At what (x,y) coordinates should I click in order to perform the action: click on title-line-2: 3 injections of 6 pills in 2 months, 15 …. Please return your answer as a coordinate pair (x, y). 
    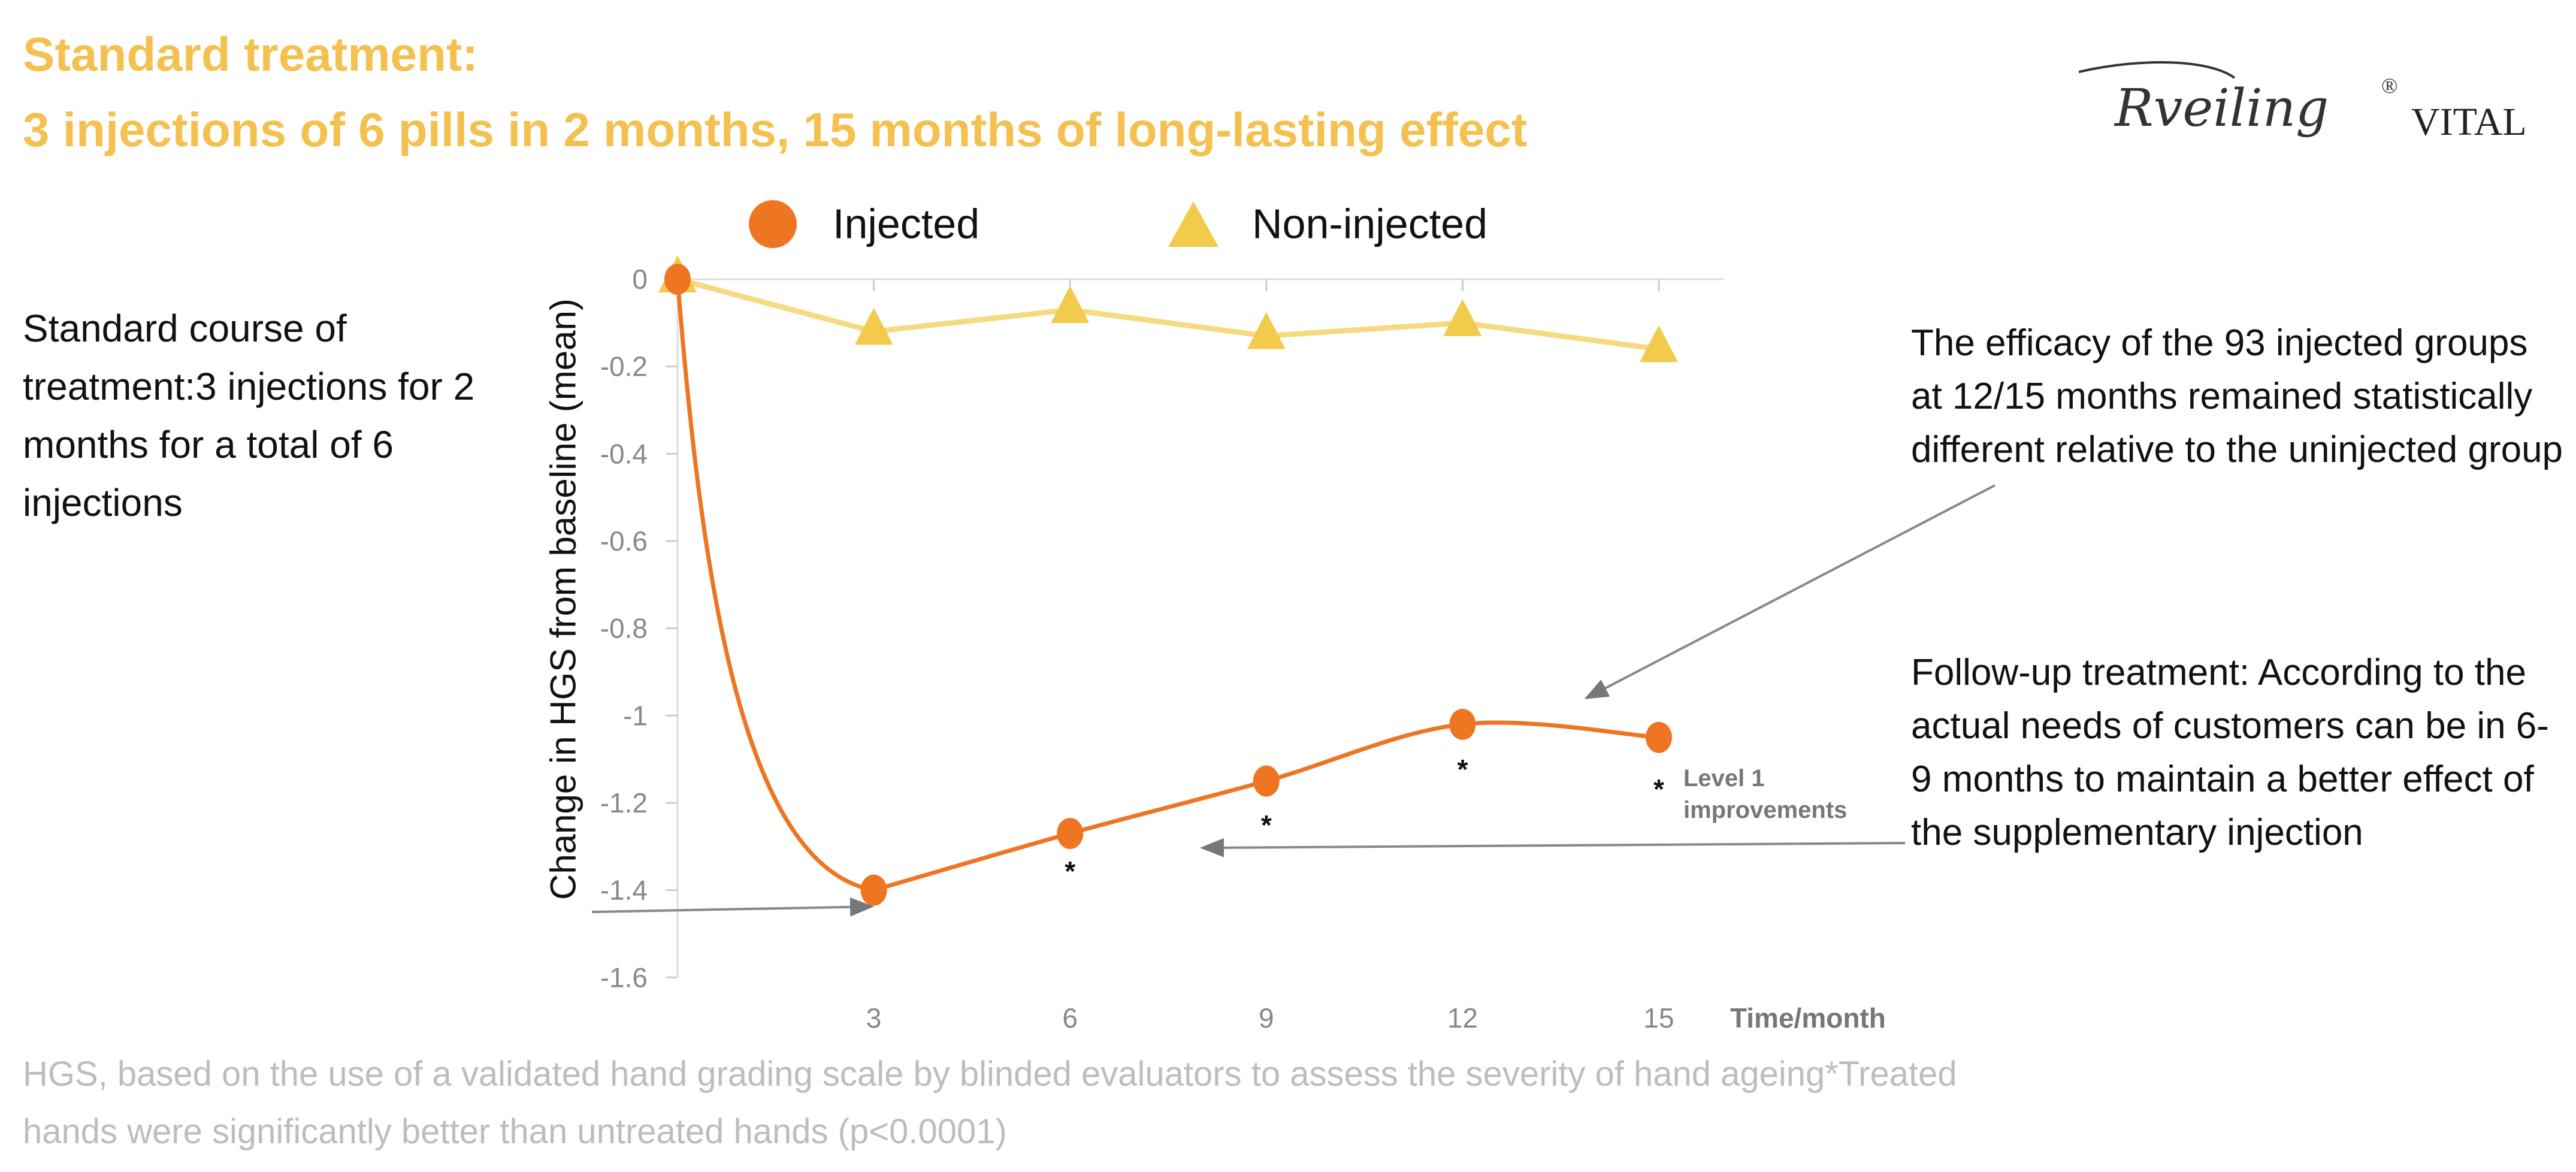
    Looking at the image, I should click on (775, 129).